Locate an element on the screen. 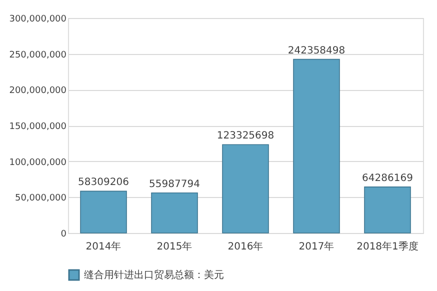 Image resolution: width=437 pixels, height=291 pixels. y-tick-label: 0 is located at coordinates (63, 235).